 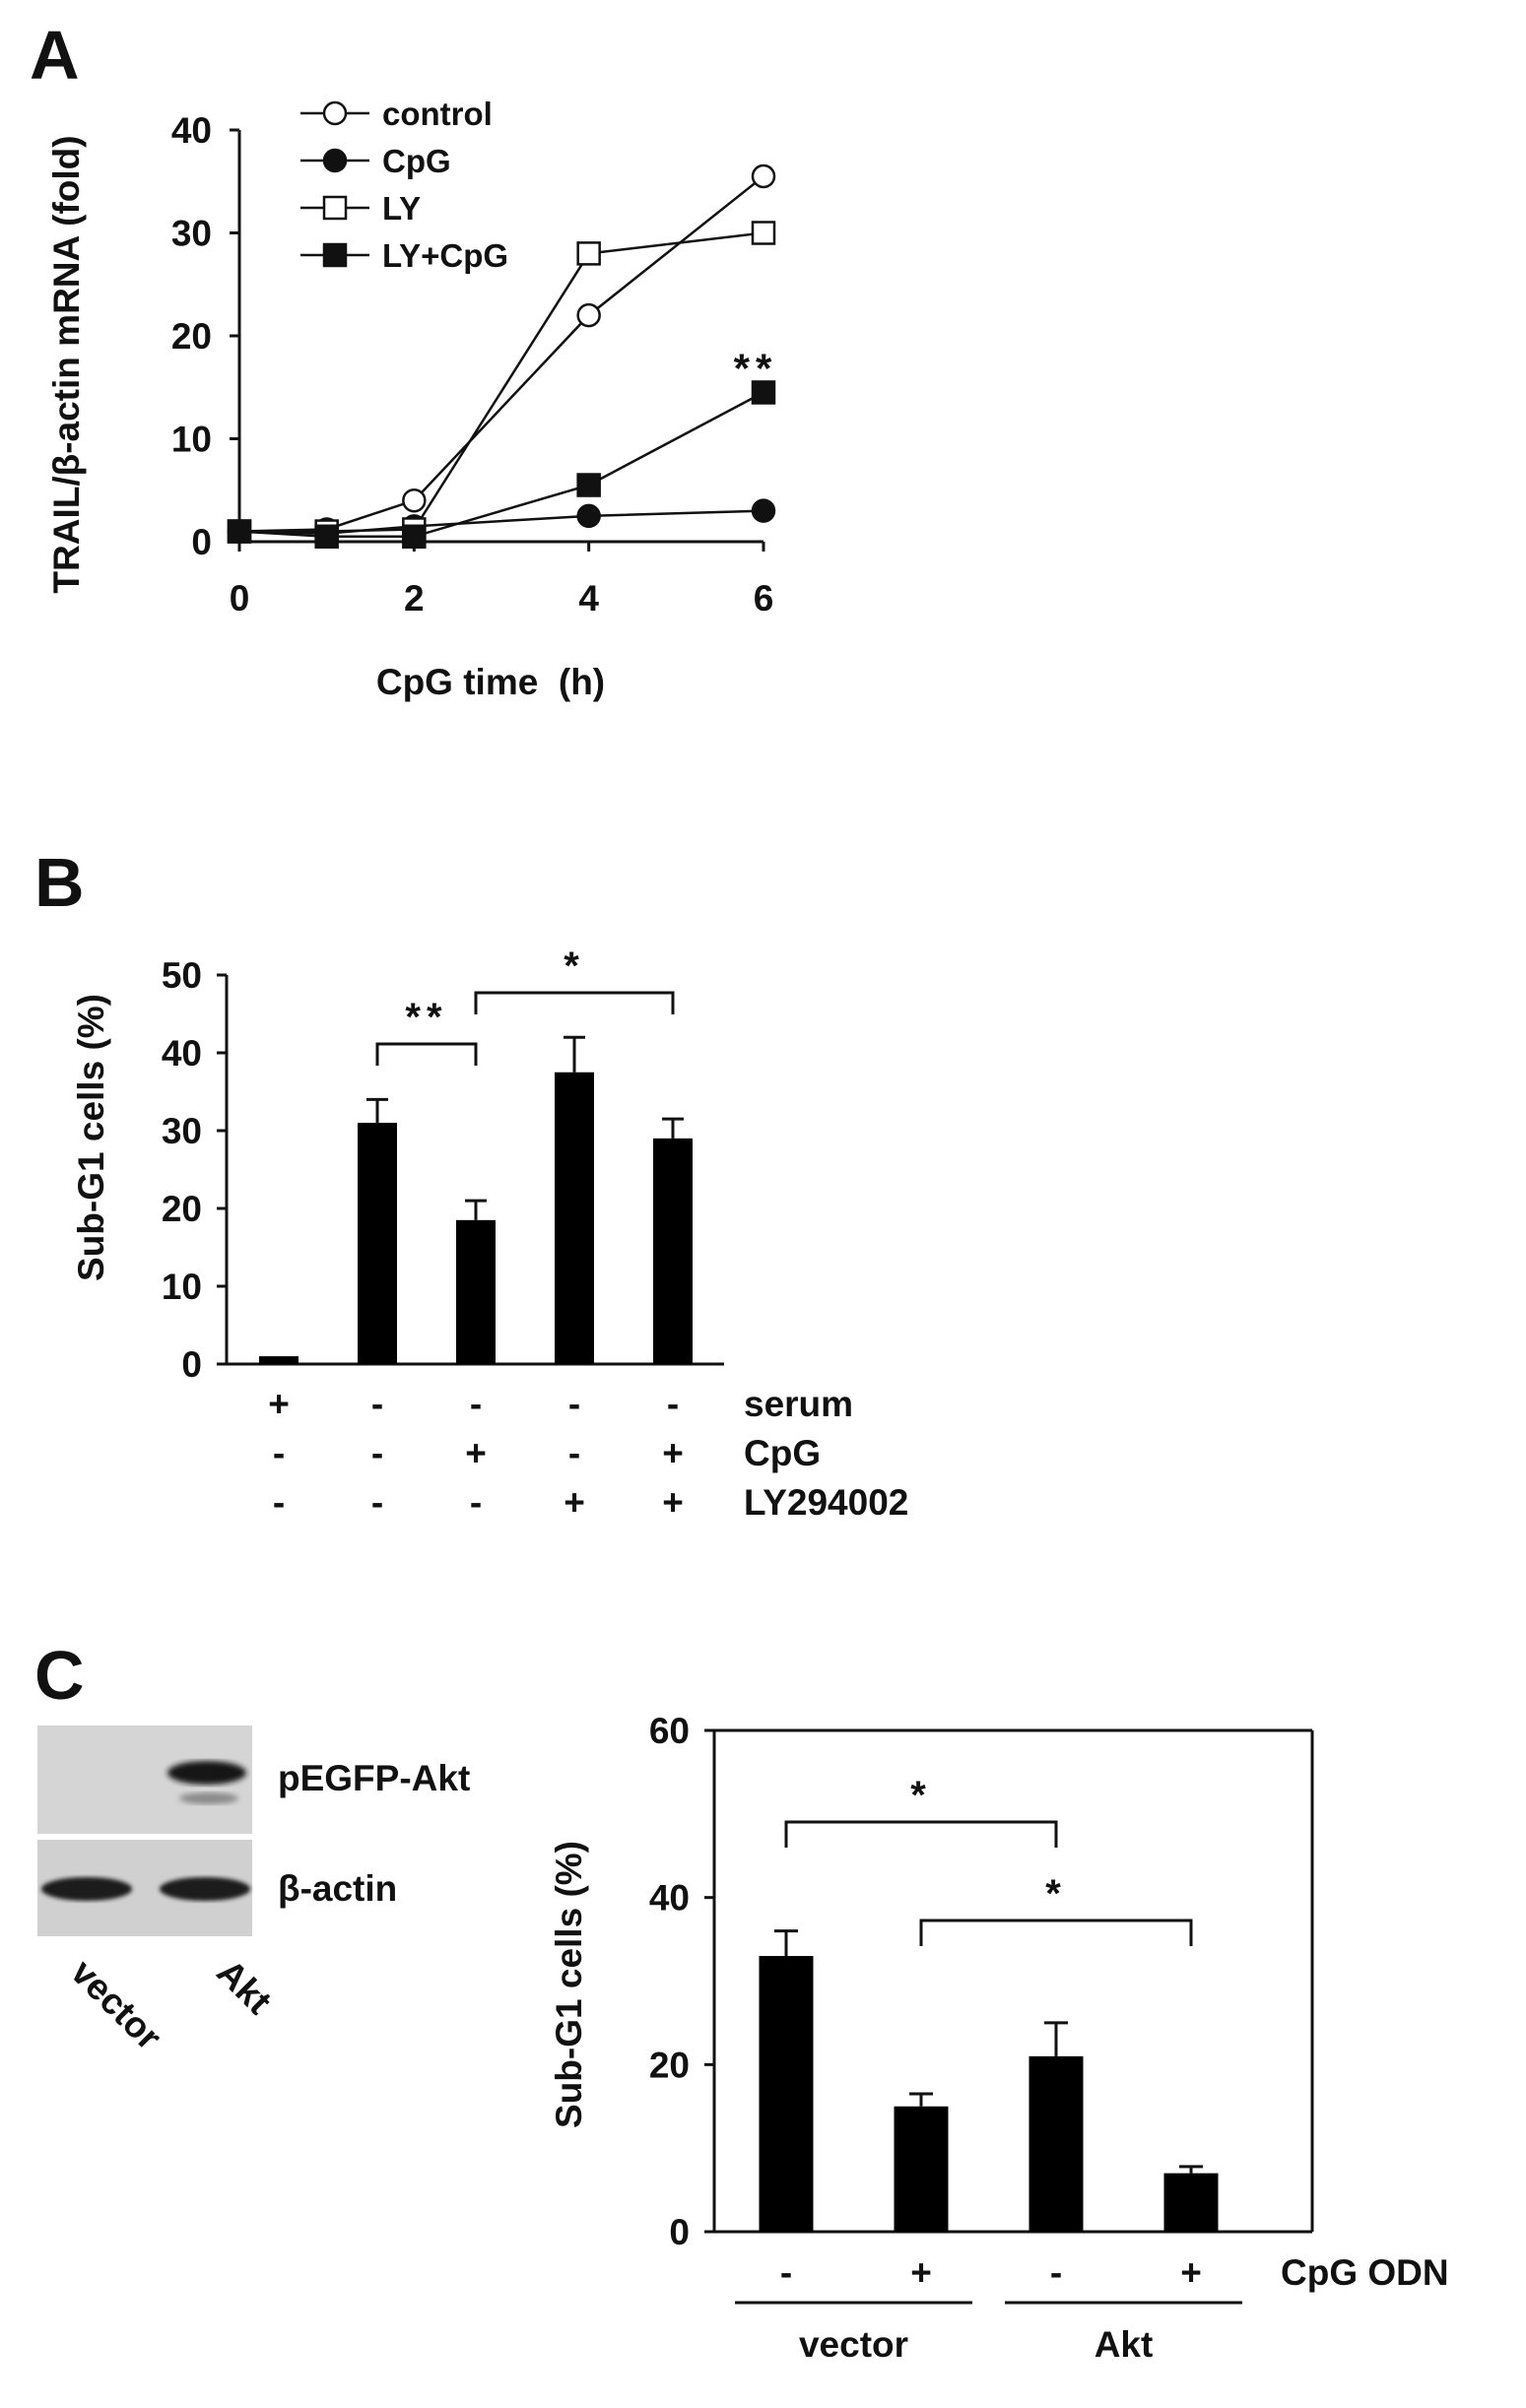 I want to click on panel-c-axes: 0 20 40 60, so click(x=982, y=1982).